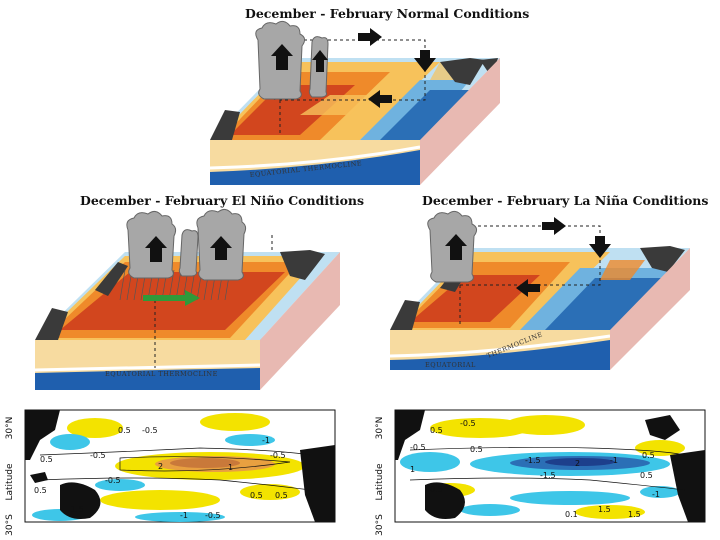  Describe the element at coordinates (222, 200) in the screenshot. I see `elnino-panel-title: December - February El Niño Conditions` at that location.